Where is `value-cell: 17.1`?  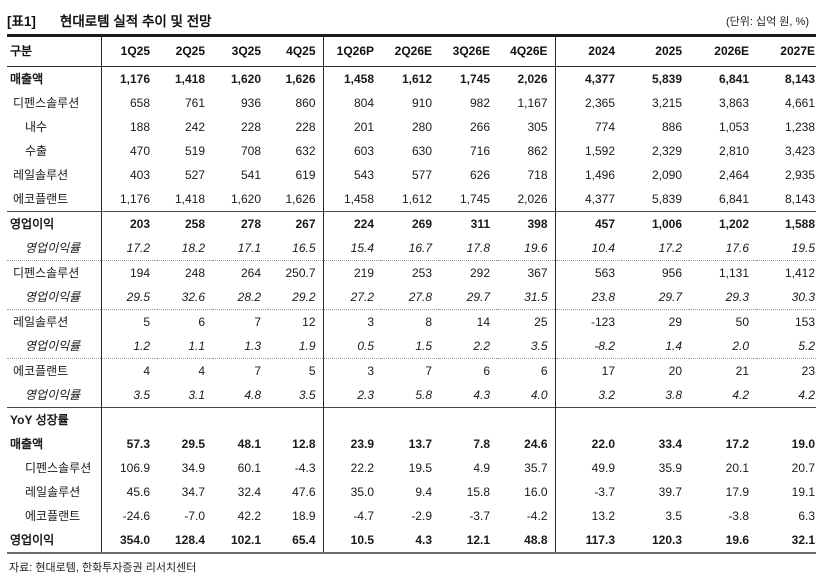
value-cell: 17.1 is located at coordinates (249, 248).